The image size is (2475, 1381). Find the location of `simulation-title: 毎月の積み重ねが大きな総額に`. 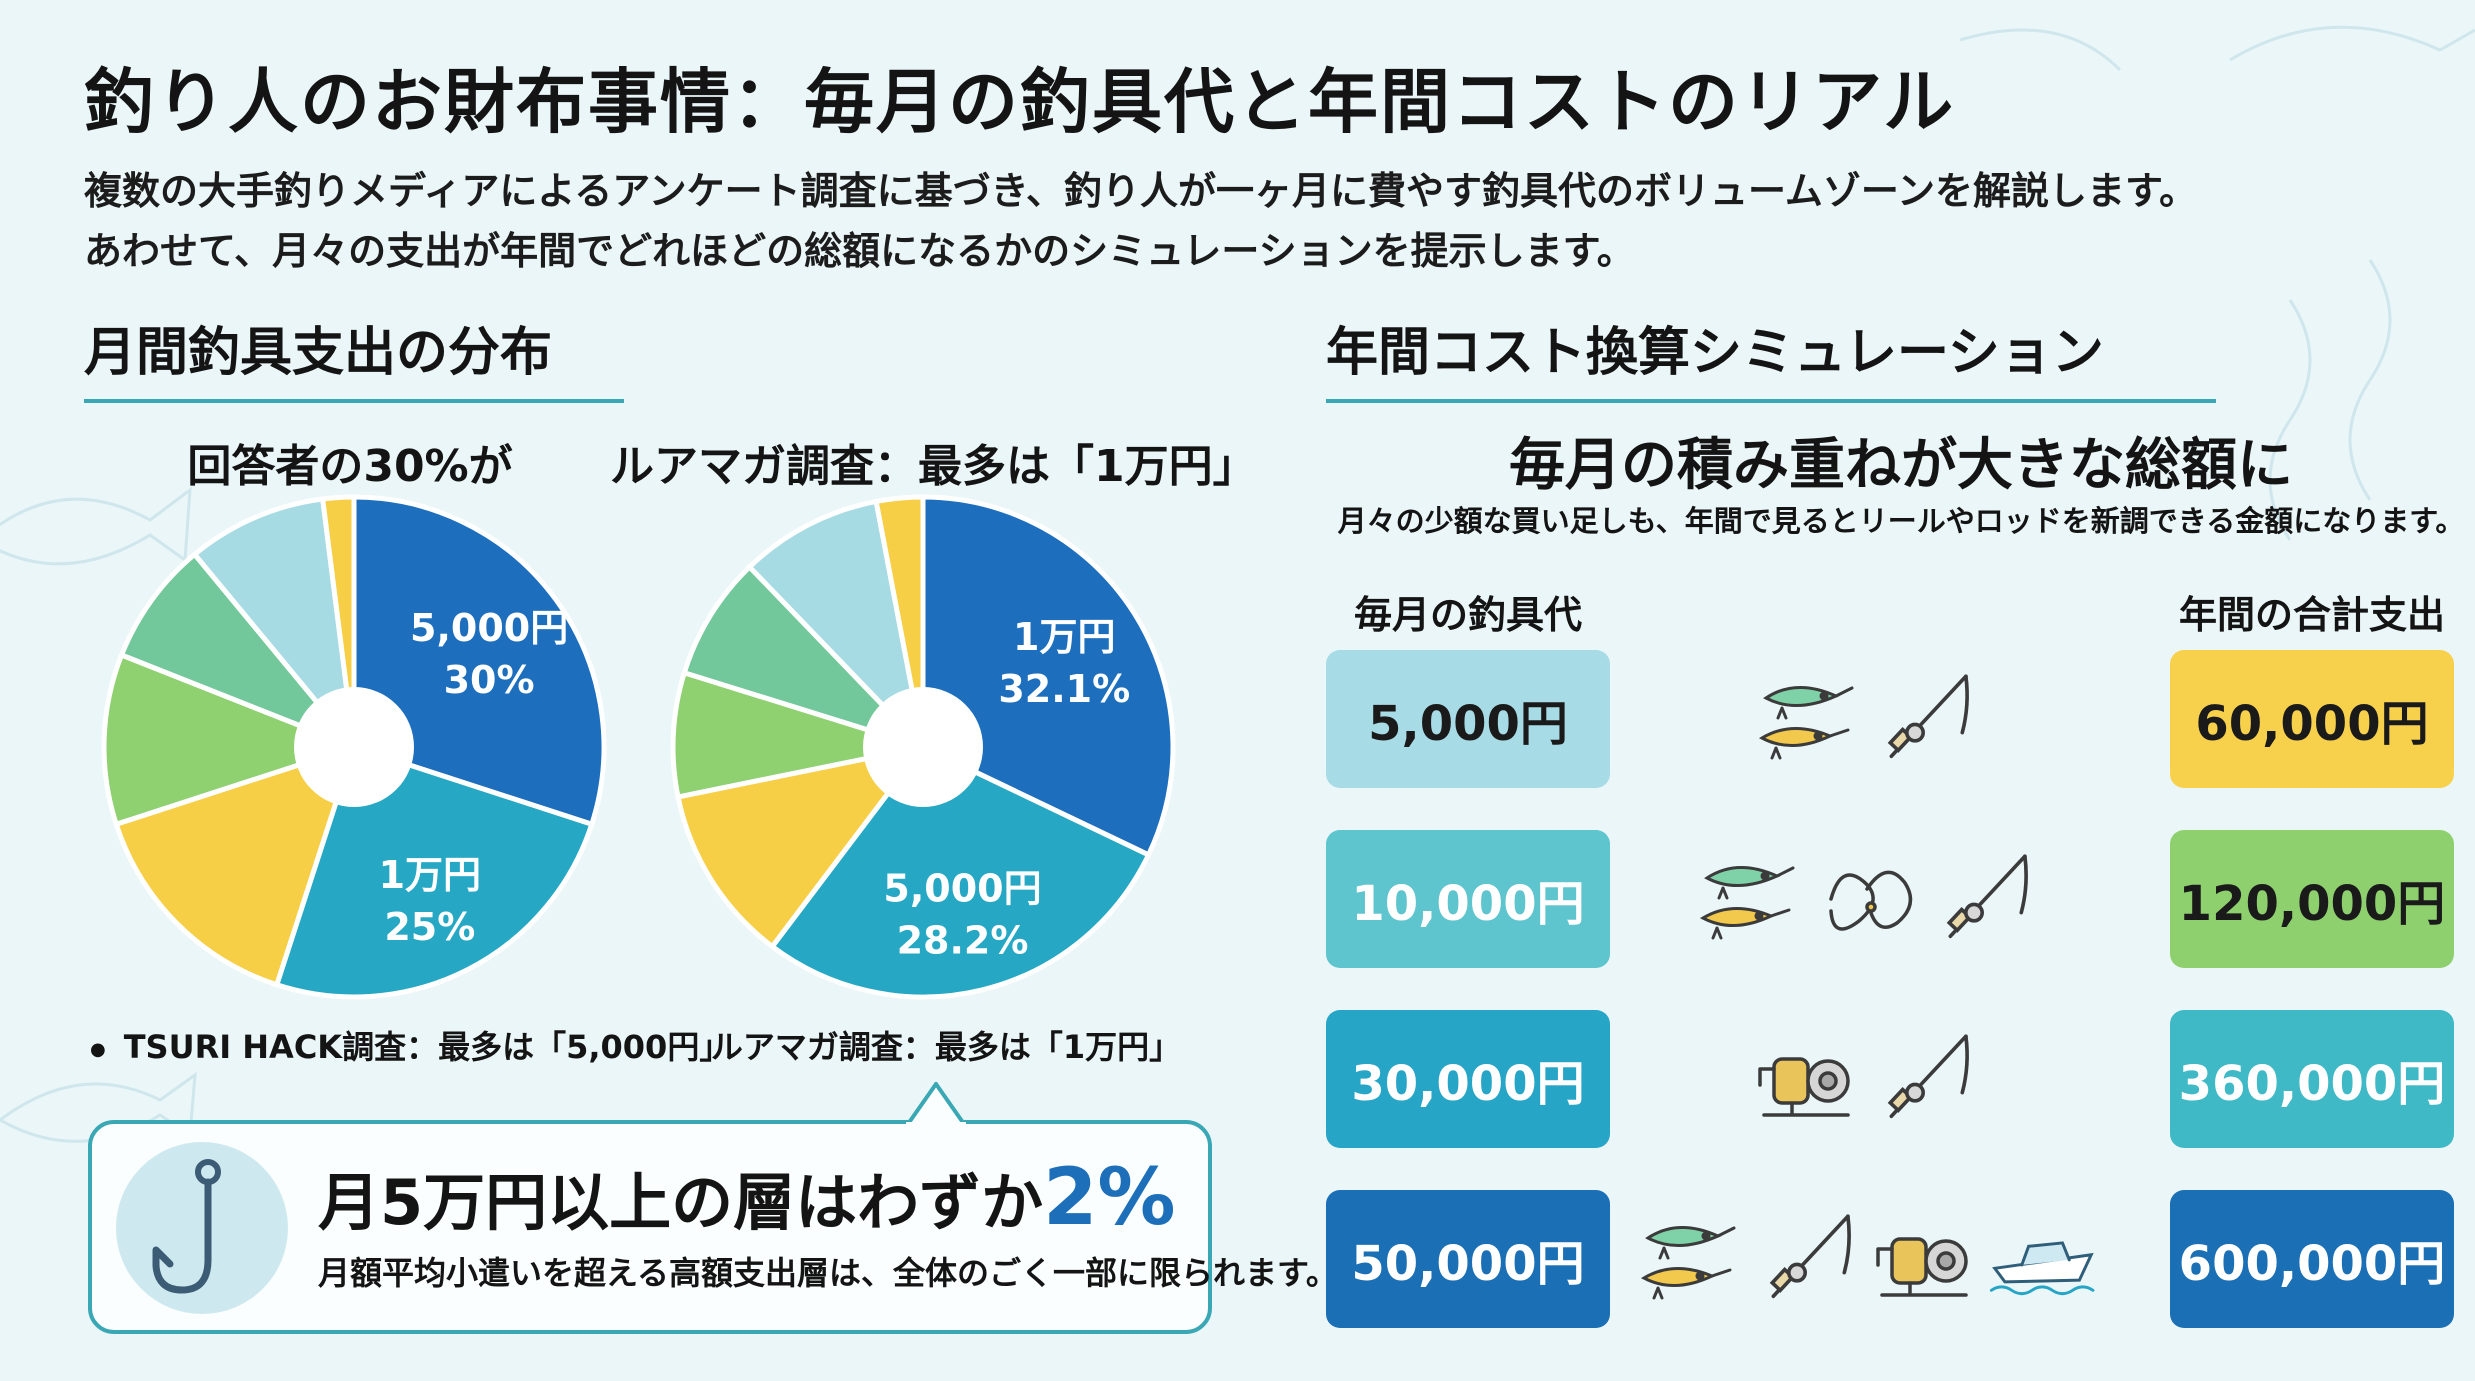

simulation-title: 毎月の積み重ねが大きな総額に is located at coordinates (1901, 465).